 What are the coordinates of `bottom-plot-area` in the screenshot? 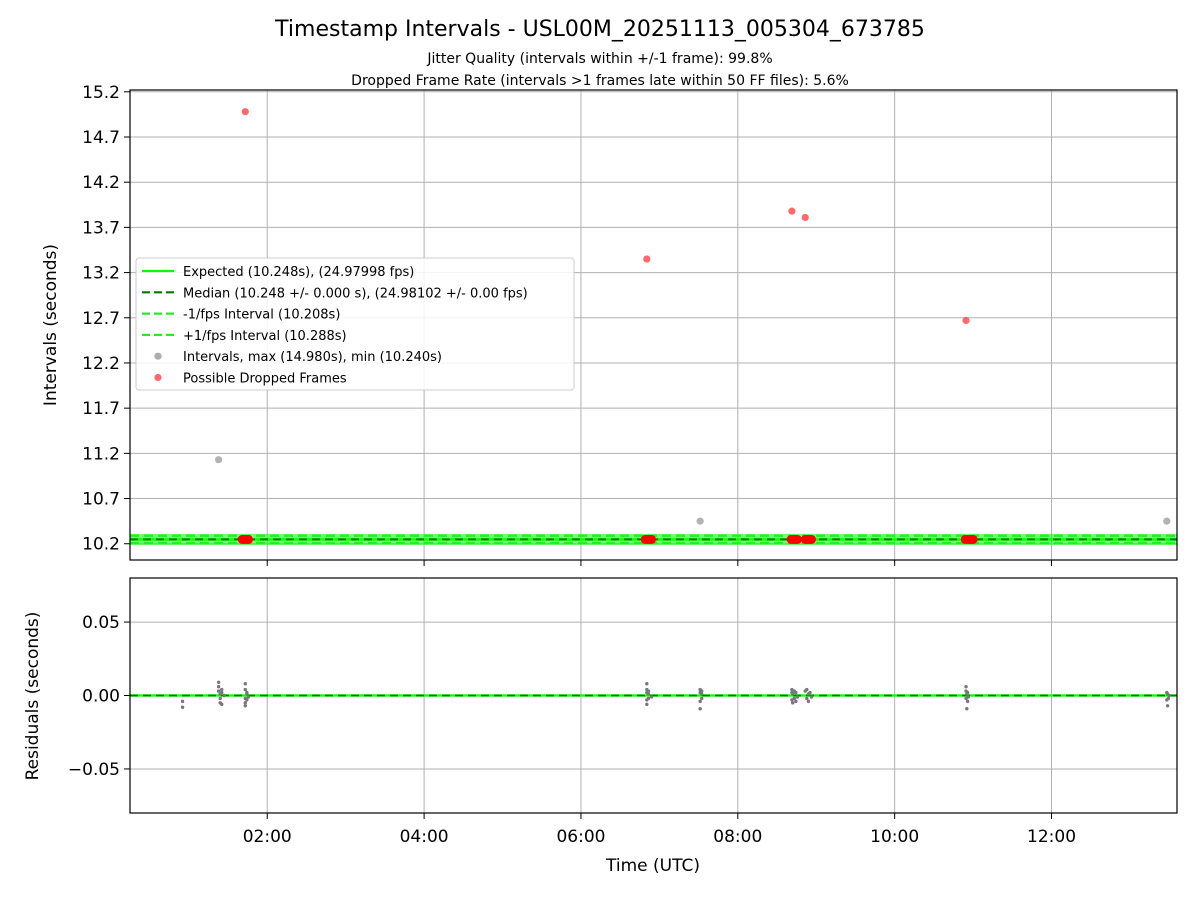 It's located at (653, 695).